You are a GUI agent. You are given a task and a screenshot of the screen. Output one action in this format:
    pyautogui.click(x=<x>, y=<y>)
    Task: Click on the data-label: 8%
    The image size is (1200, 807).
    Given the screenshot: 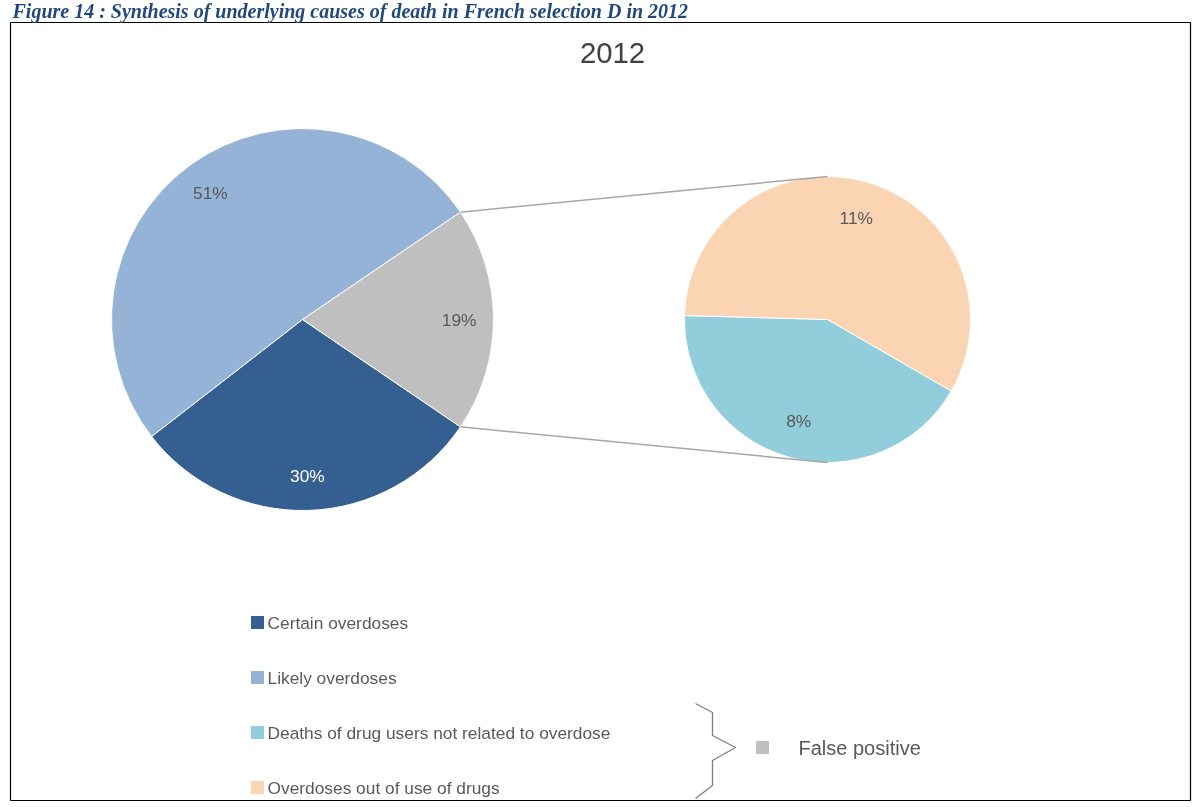 What is the action you would take?
    pyautogui.click(x=799, y=421)
    